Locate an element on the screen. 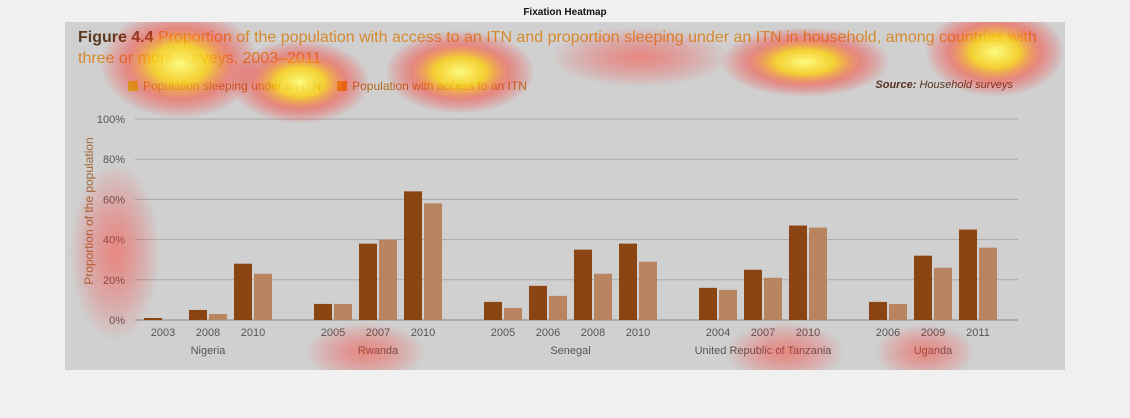  x-tick-label-year: 2003 is located at coordinates (163, 333).